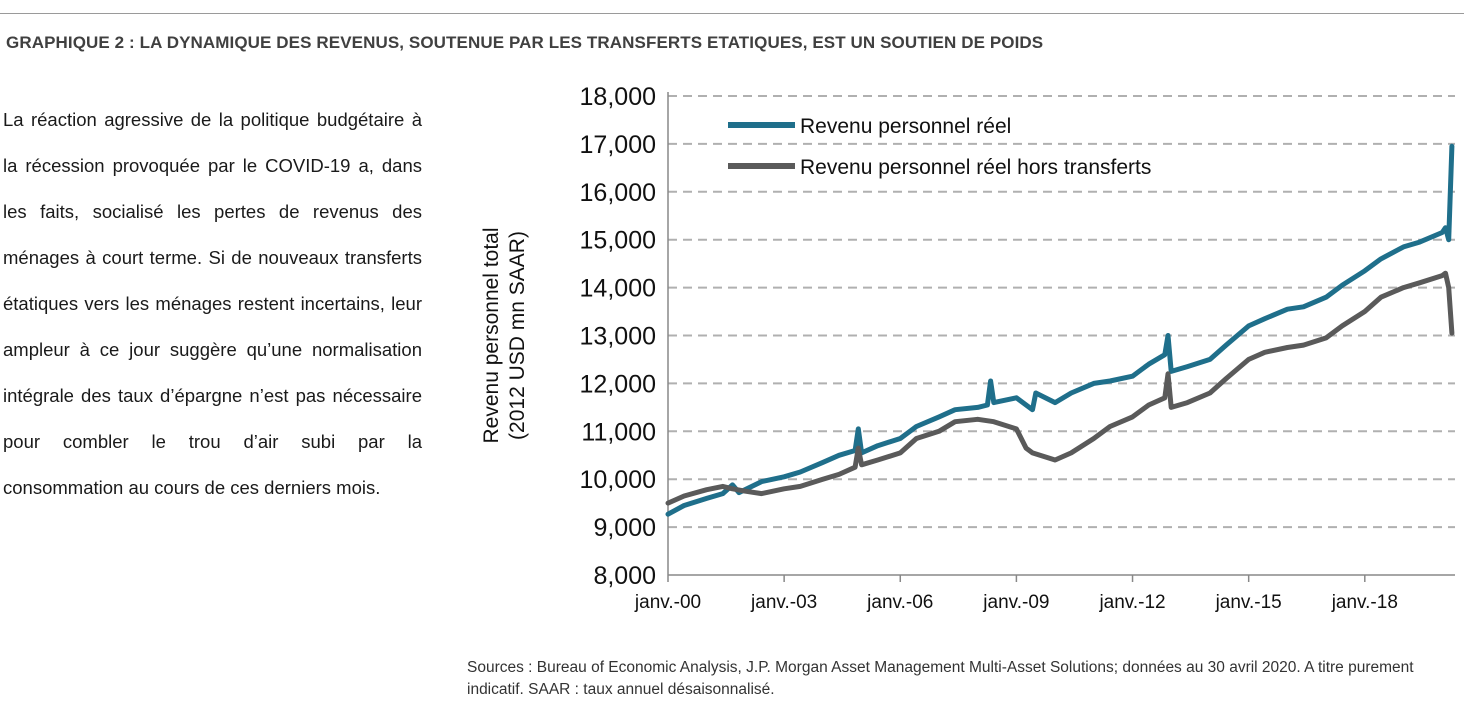 The image size is (1464, 720). Describe the element at coordinates (905, 126) in the screenshot. I see `legend-label: Revenu personnel réel` at that location.